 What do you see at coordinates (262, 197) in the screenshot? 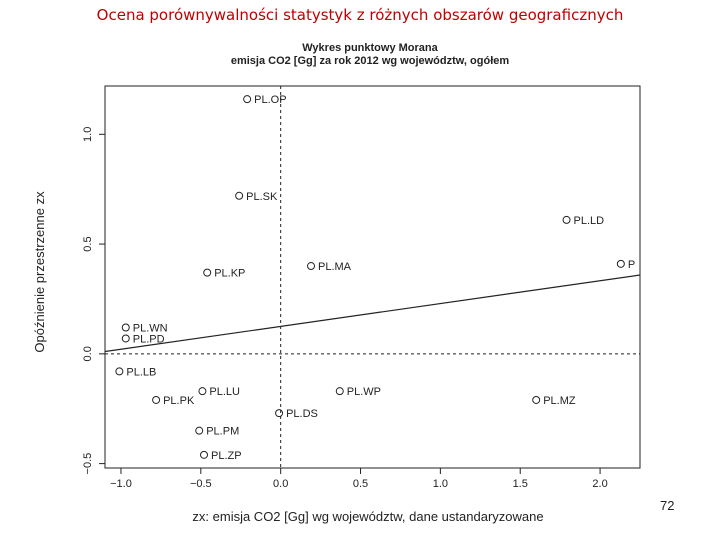
I see `data-point-label: PL.SK` at bounding box center [262, 197].